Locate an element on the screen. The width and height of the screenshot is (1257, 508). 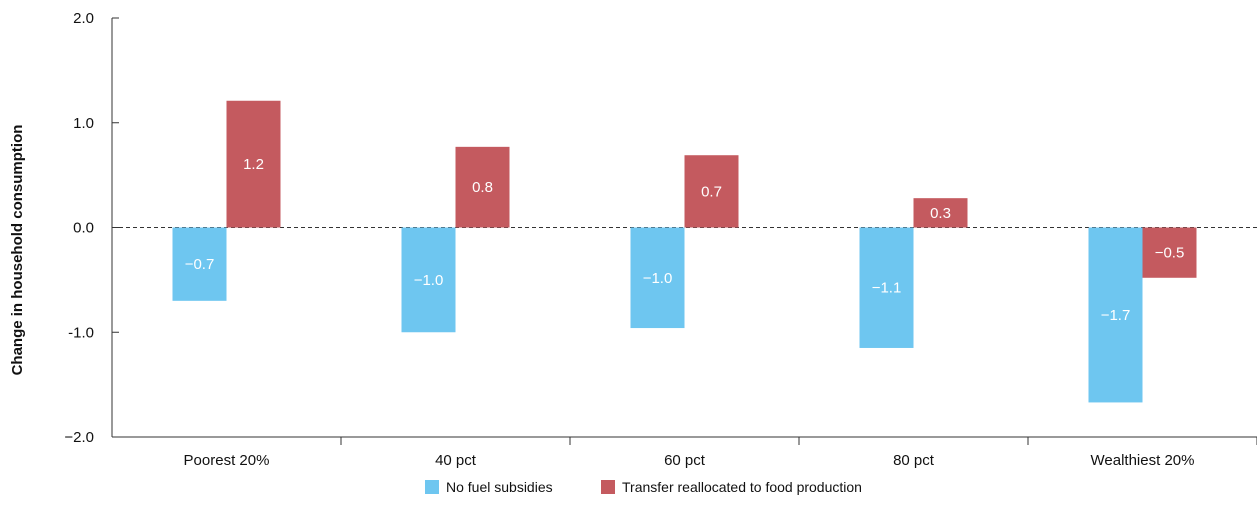
data-label: −0.5 is located at coordinates (1170, 253).